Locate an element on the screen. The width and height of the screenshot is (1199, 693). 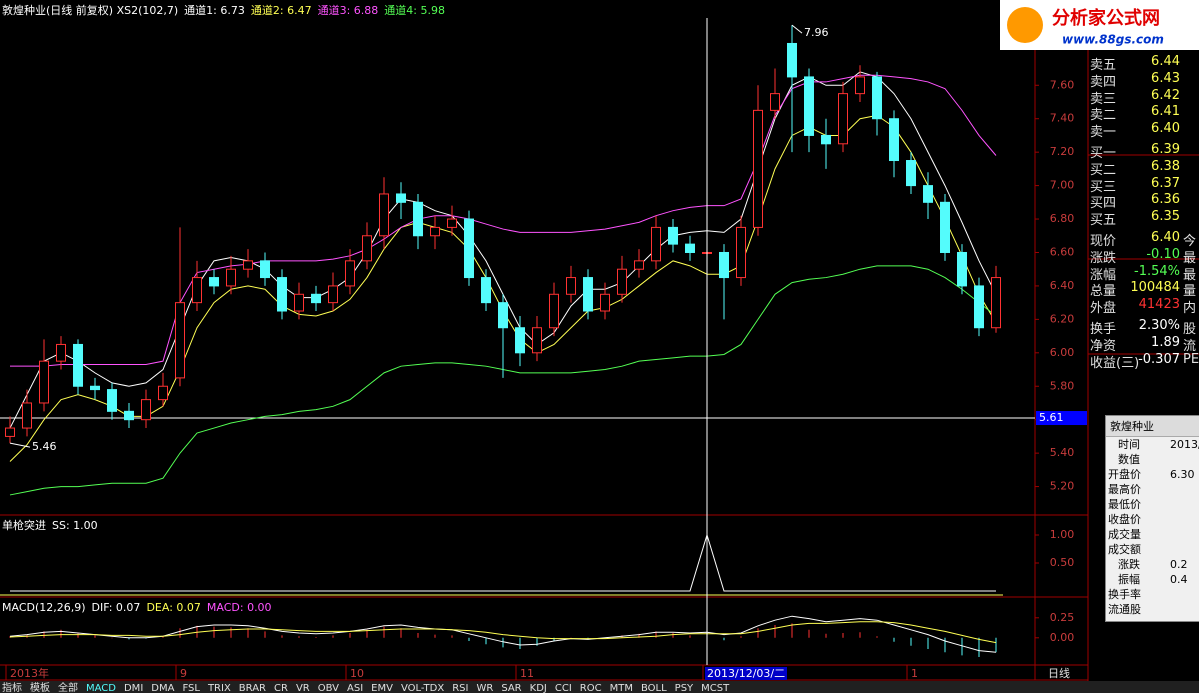
y-tick-label: 7.40 is located at coordinates (1062, 118).